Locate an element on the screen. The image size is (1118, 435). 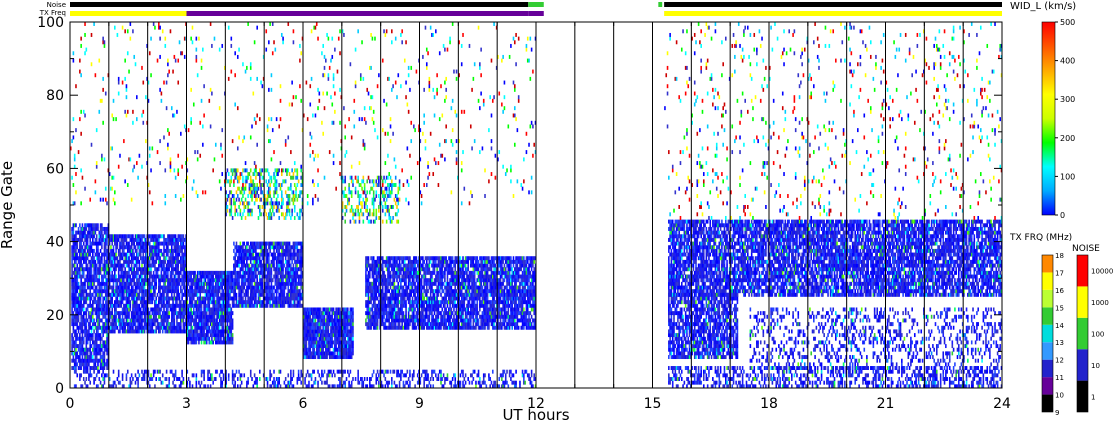
y-tick-label: 60 is located at coordinates (55, 169).